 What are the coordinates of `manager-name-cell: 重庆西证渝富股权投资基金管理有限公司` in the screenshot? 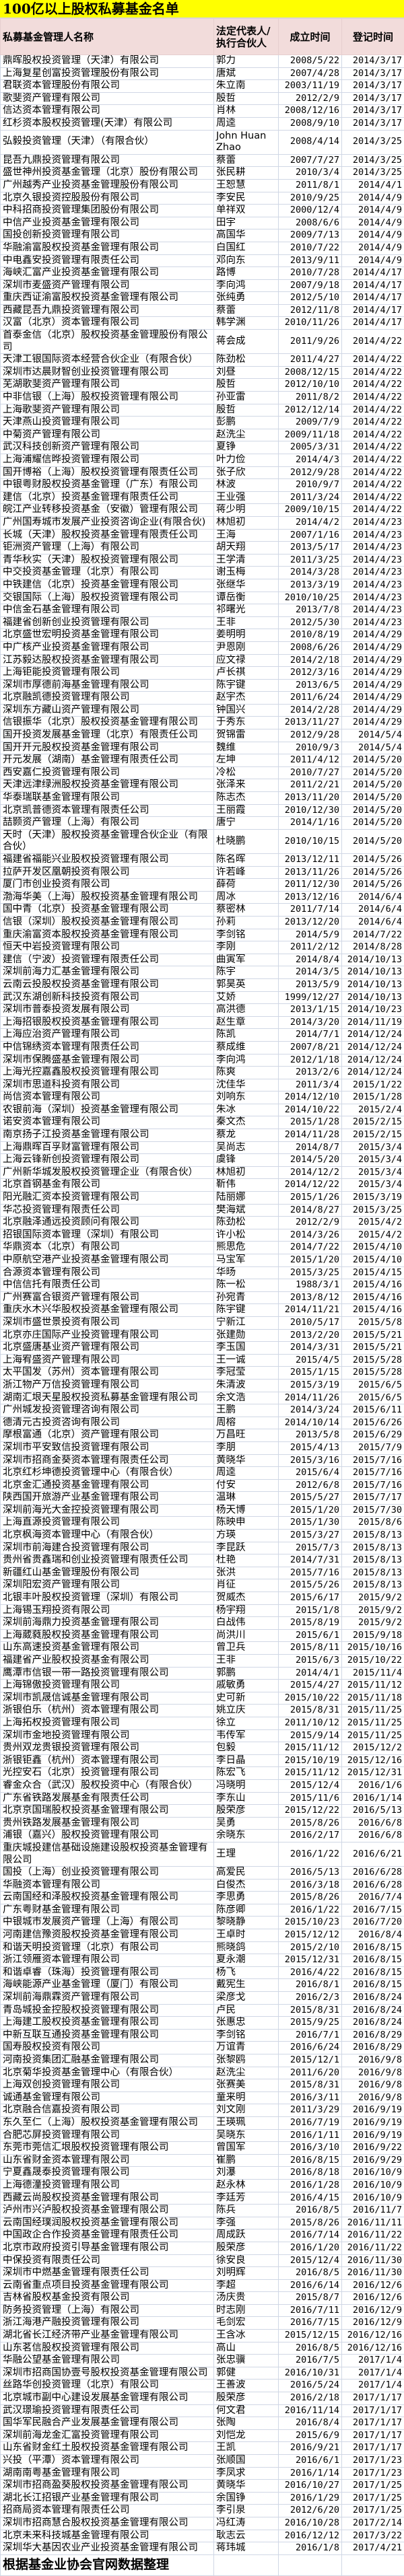 It's located at (107, 298).